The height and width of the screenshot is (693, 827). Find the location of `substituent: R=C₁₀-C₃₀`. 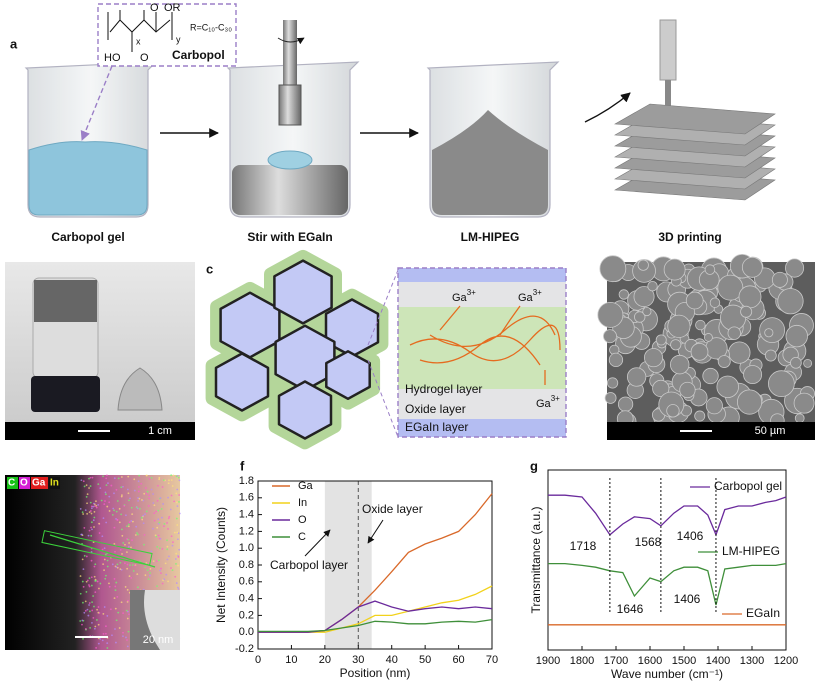

substituent: R=C₁₀-C₃₀ is located at coordinates (211, 27).